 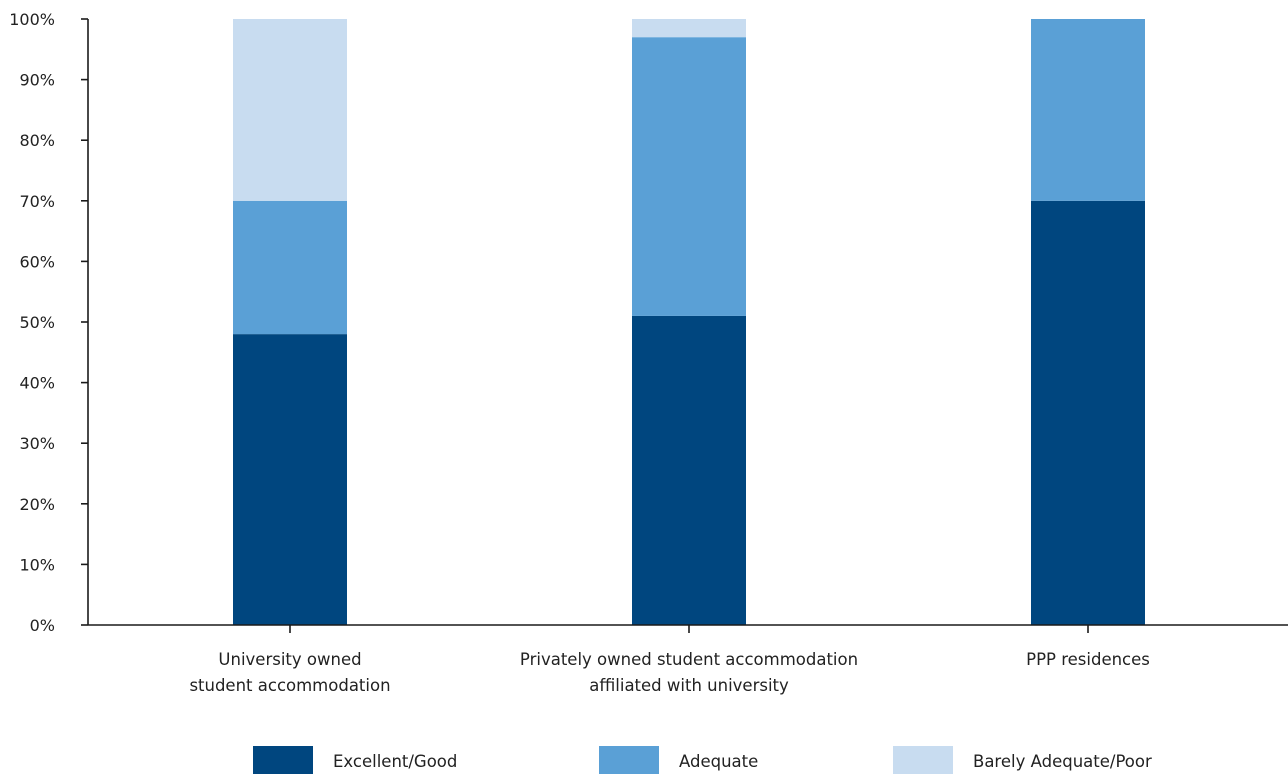 What do you see at coordinates (37, 564) in the screenshot?
I see `y-tick-label: 10%` at bounding box center [37, 564].